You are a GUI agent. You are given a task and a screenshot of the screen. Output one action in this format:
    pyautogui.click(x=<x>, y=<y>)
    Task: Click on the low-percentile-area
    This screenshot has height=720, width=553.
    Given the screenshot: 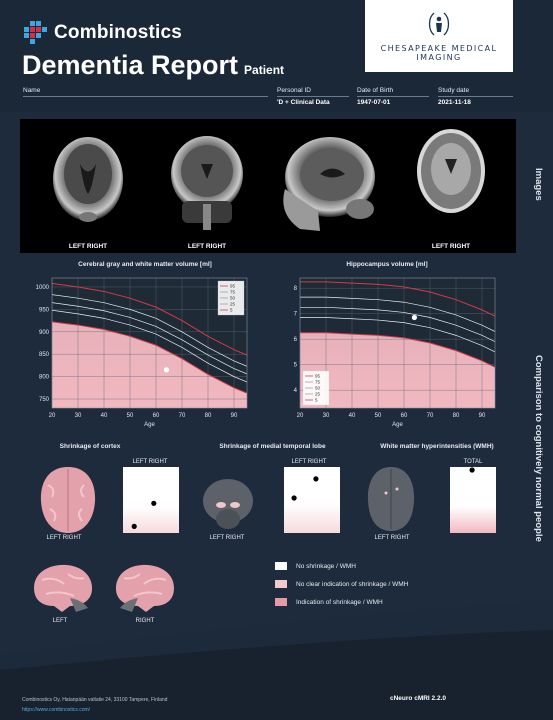 What is the action you would take?
    pyautogui.click(x=397, y=370)
    